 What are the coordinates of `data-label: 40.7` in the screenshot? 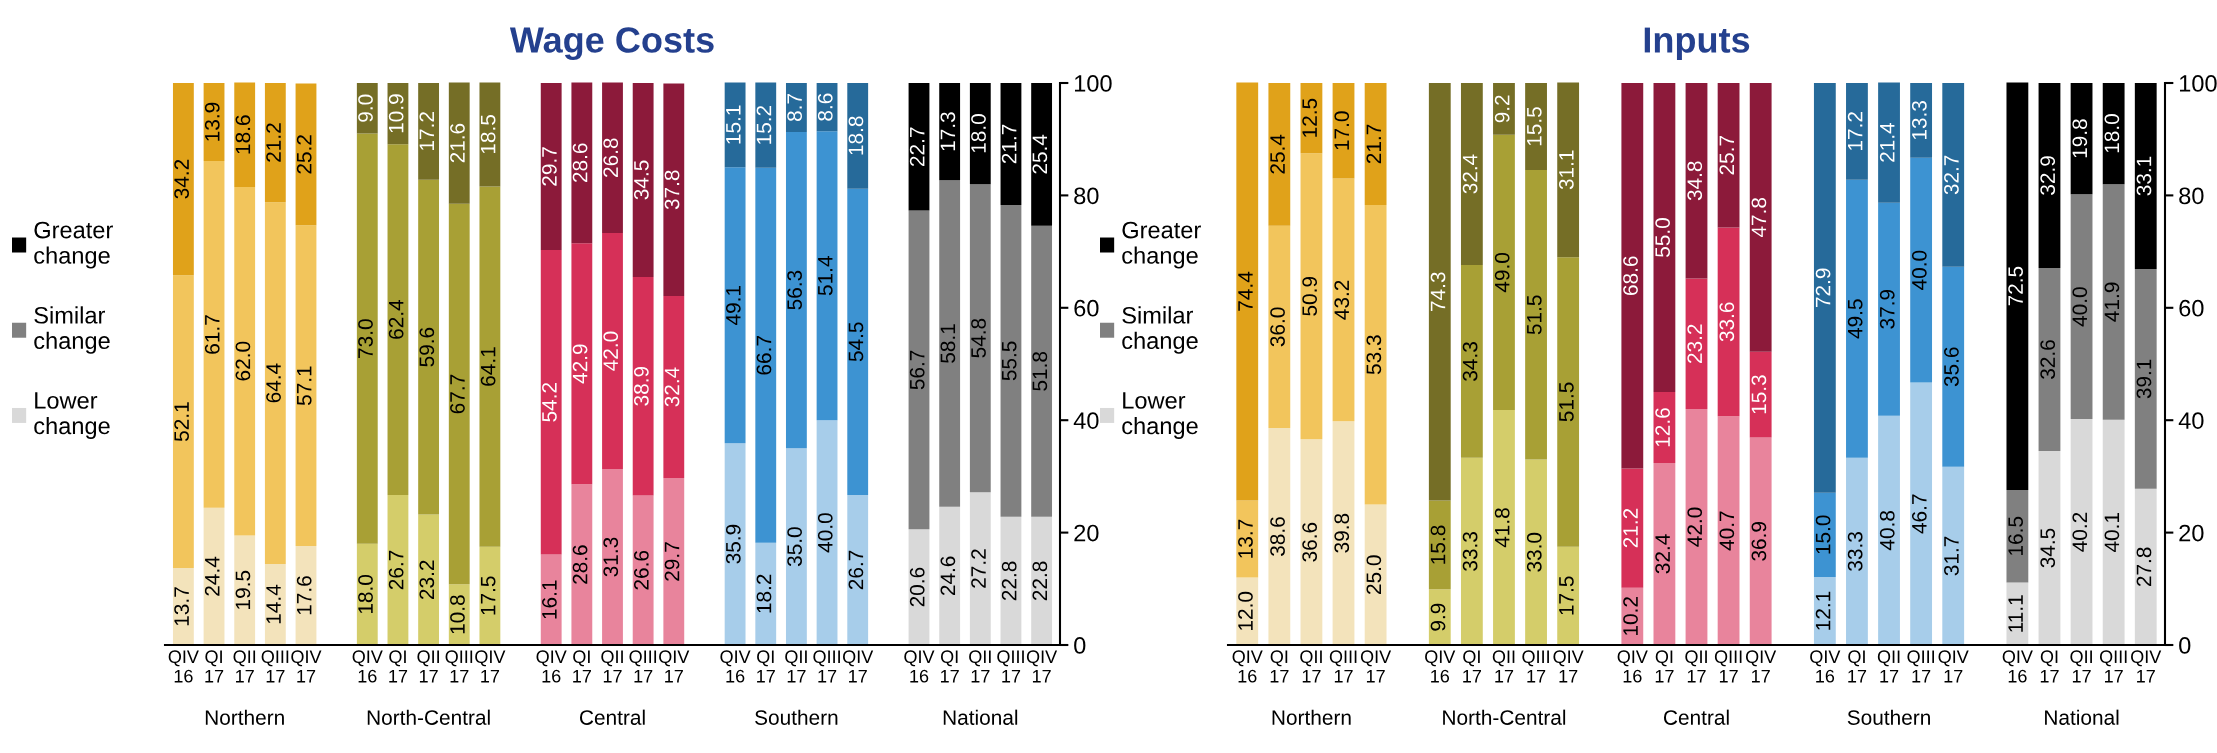 It's located at (1727, 531).